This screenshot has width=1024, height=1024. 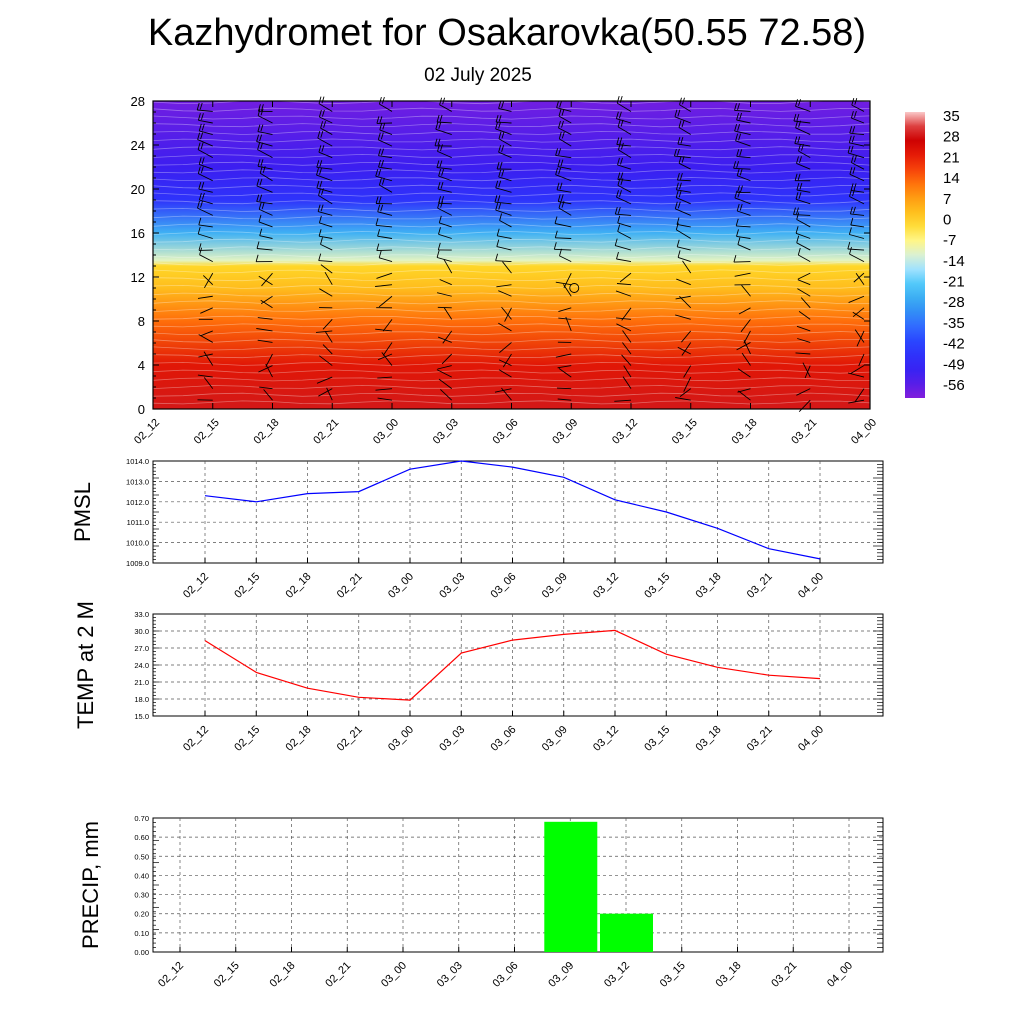 What do you see at coordinates (138, 145) in the screenshot?
I see `y-tick-label: 24` at bounding box center [138, 145].